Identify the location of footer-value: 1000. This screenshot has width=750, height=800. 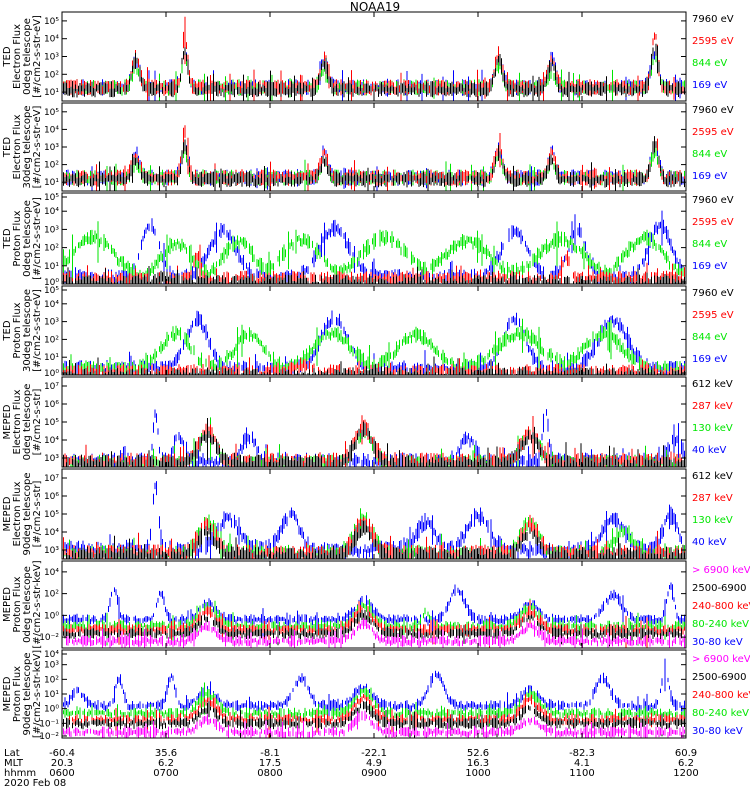
(477, 773).